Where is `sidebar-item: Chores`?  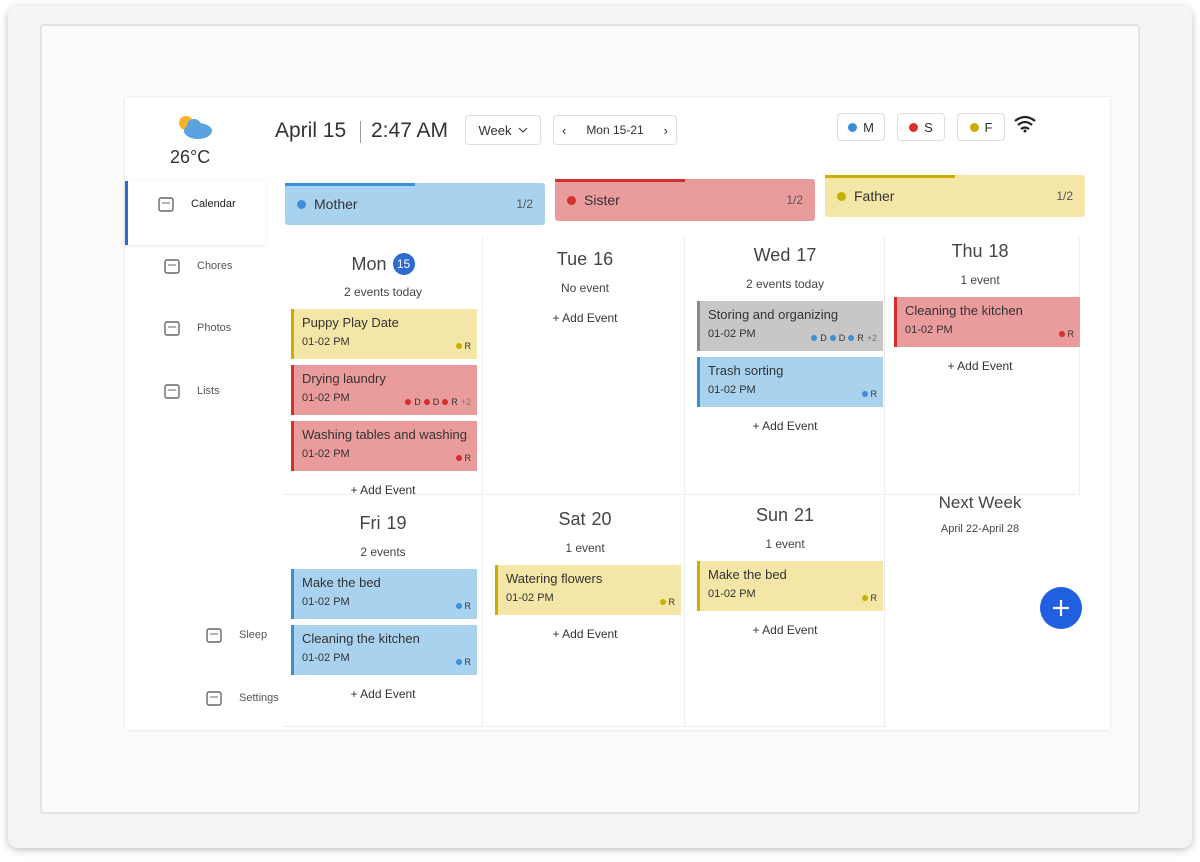 sidebar-item: Chores is located at coordinates (197, 266).